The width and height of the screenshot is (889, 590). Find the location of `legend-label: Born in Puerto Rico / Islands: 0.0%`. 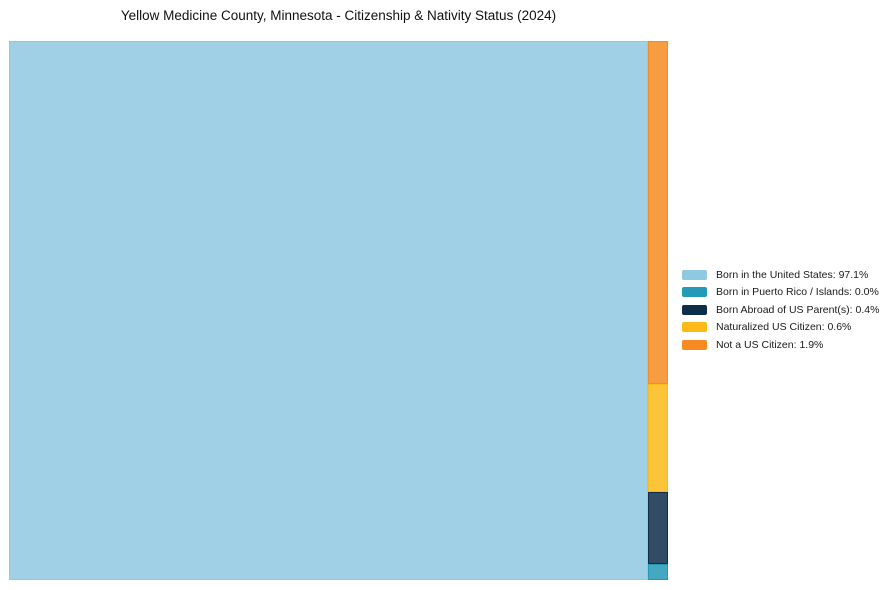

legend-label: Born in Puerto Rico / Islands: 0.0% is located at coordinates (797, 292).